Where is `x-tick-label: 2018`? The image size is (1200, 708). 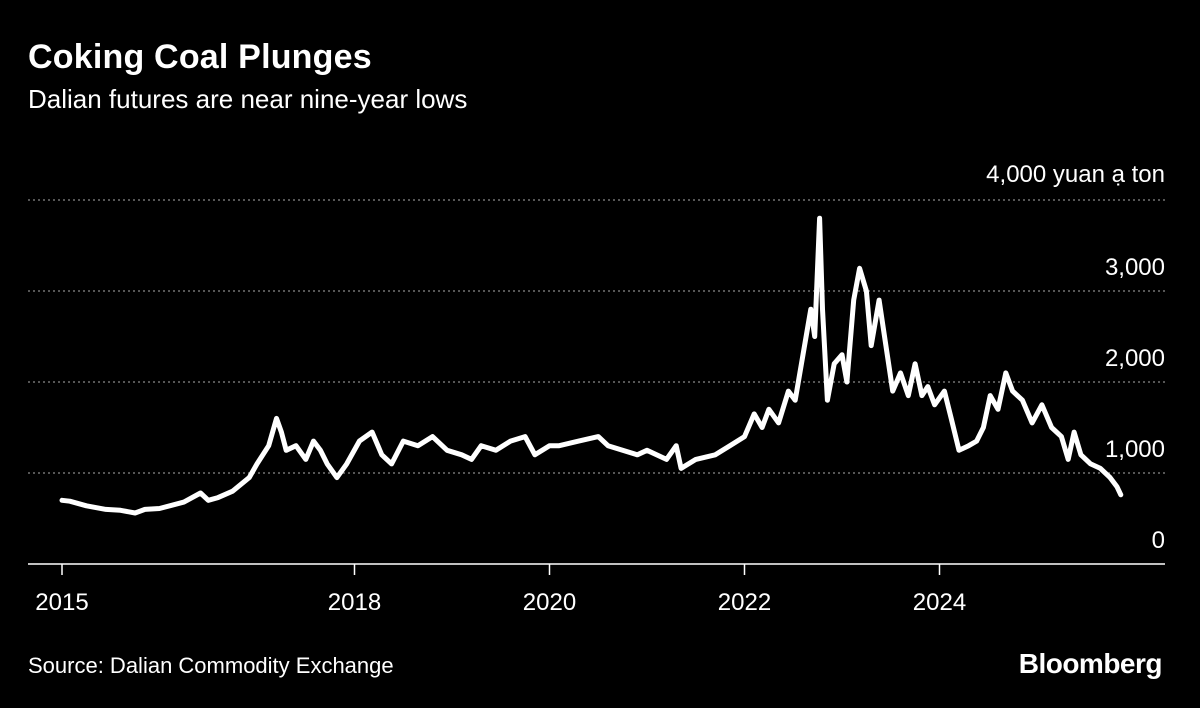 x-tick-label: 2018 is located at coordinates (354, 602).